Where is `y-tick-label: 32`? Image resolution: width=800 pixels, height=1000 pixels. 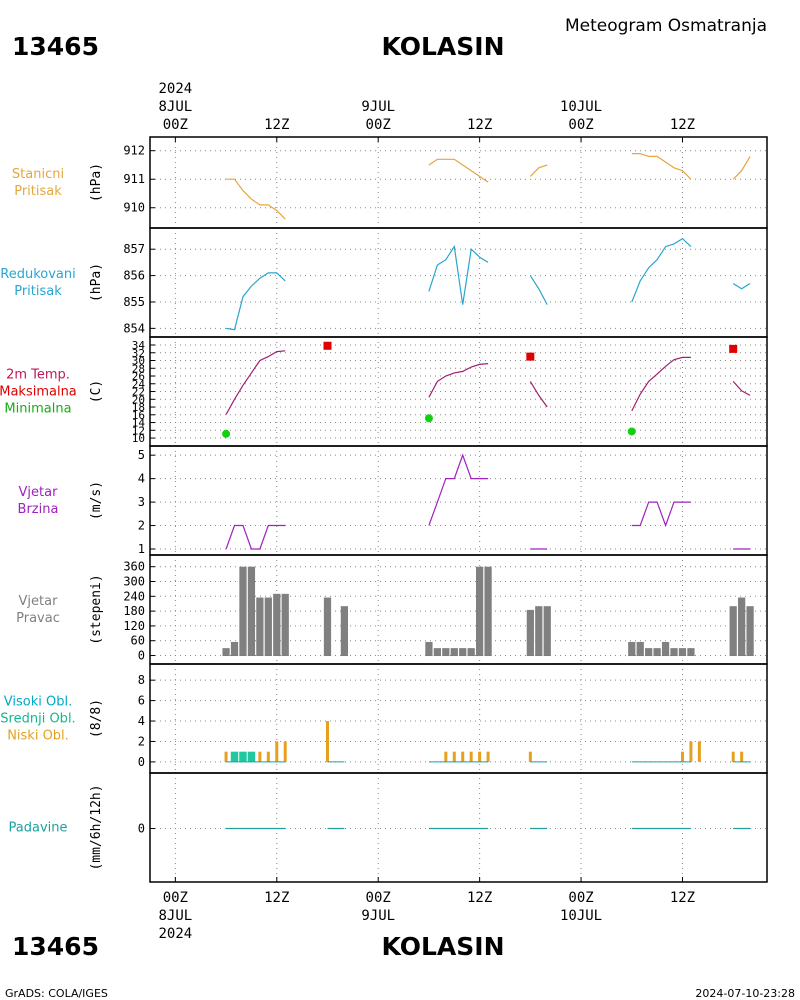
y-tick-label: 32 is located at coordinates (138, 353).